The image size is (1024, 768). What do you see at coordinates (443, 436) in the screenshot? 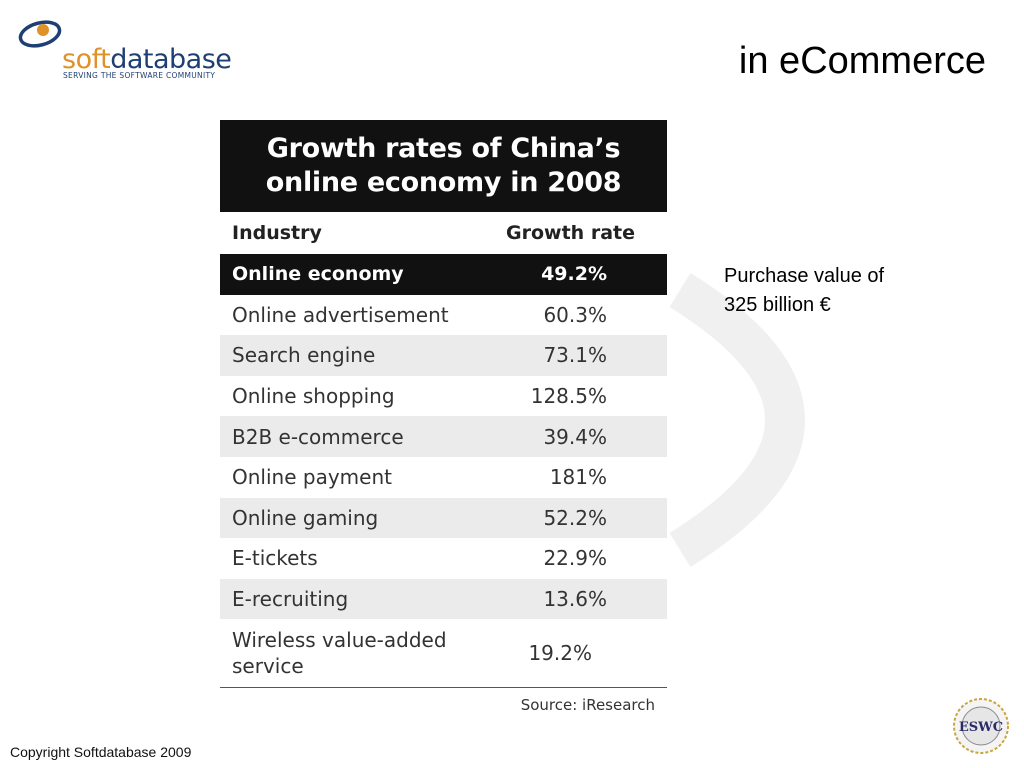
I see `table-row: B2B e-commerce 39.4%` at bounding box center [443, 436].